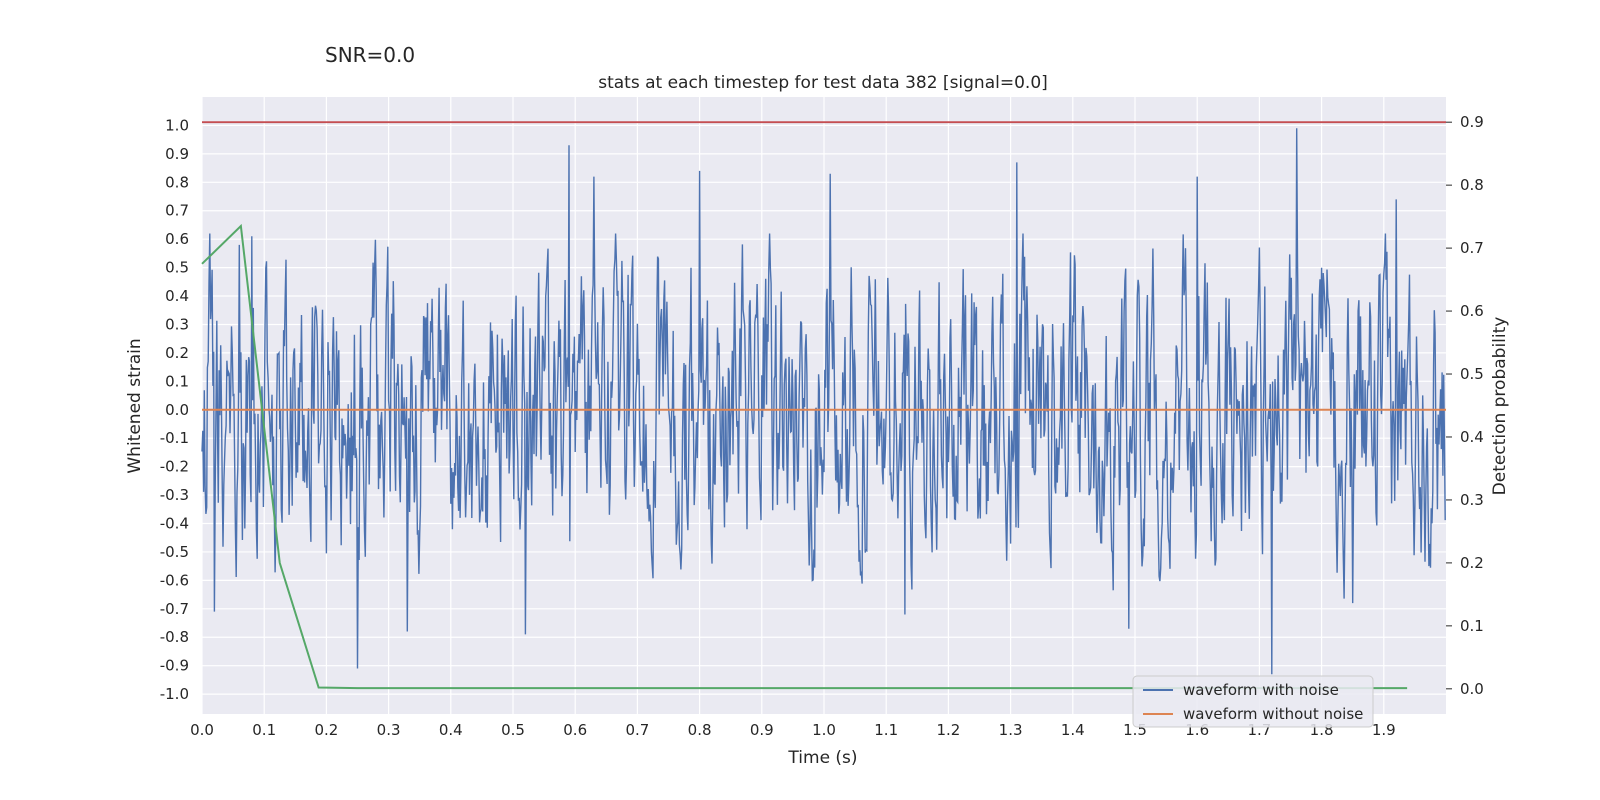 The width and height of the screenshot is (1600, 800). I want to click on y2-tick-label: 0.7, so click(1472, 248).